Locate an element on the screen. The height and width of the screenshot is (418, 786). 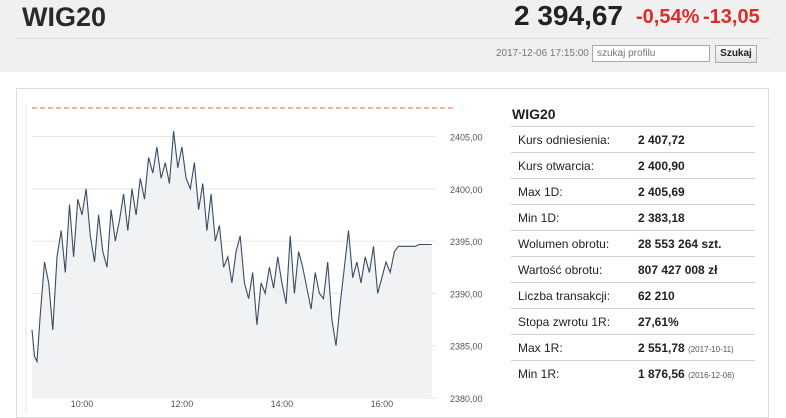
stats-value-text: 1 876,56 is located at coordinates (661, 374).